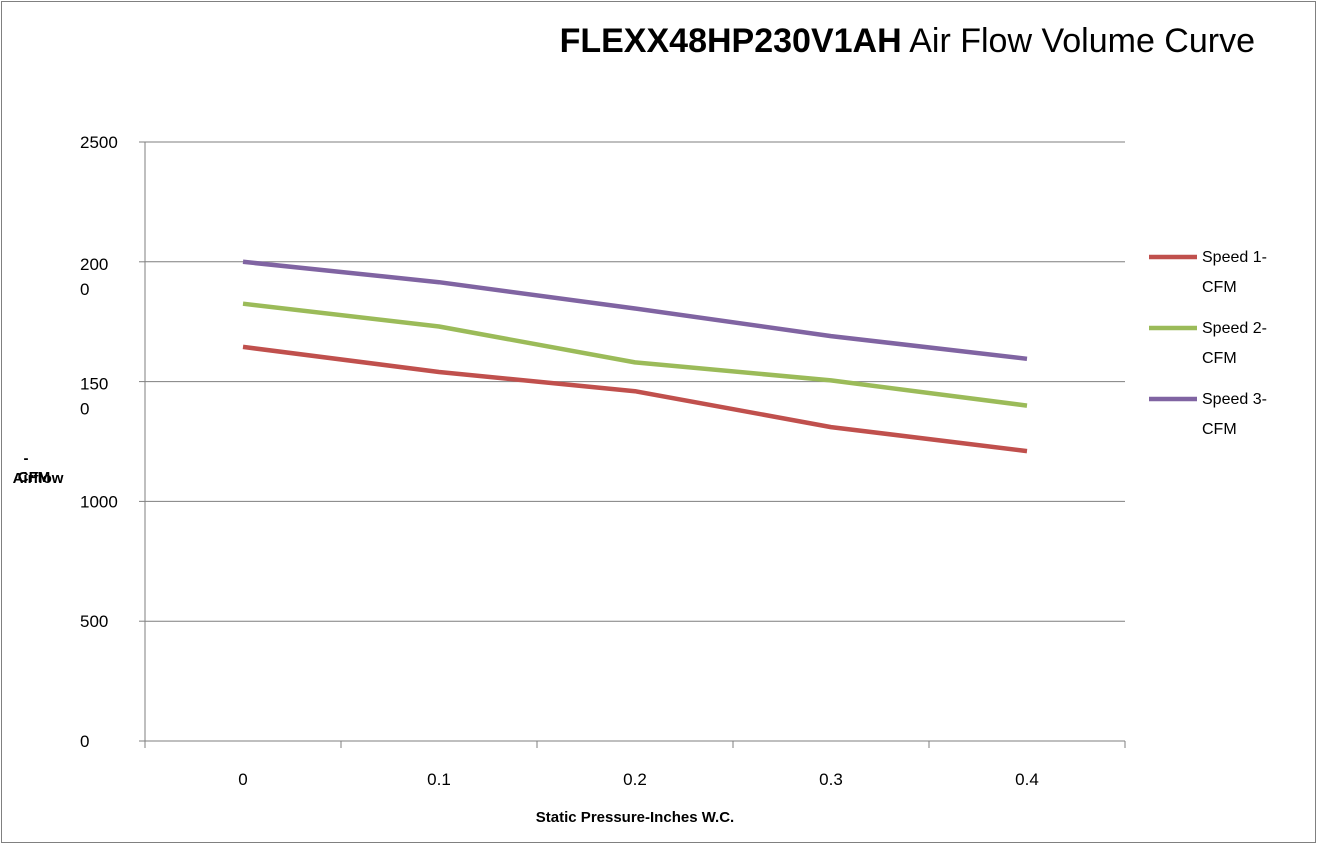 The image size is (1318, 844). What do you see at coordinates (1234, 328) in the screenshot?
I see `legend-entry-line: Speed 2-` at bounding box center [1234, 328].